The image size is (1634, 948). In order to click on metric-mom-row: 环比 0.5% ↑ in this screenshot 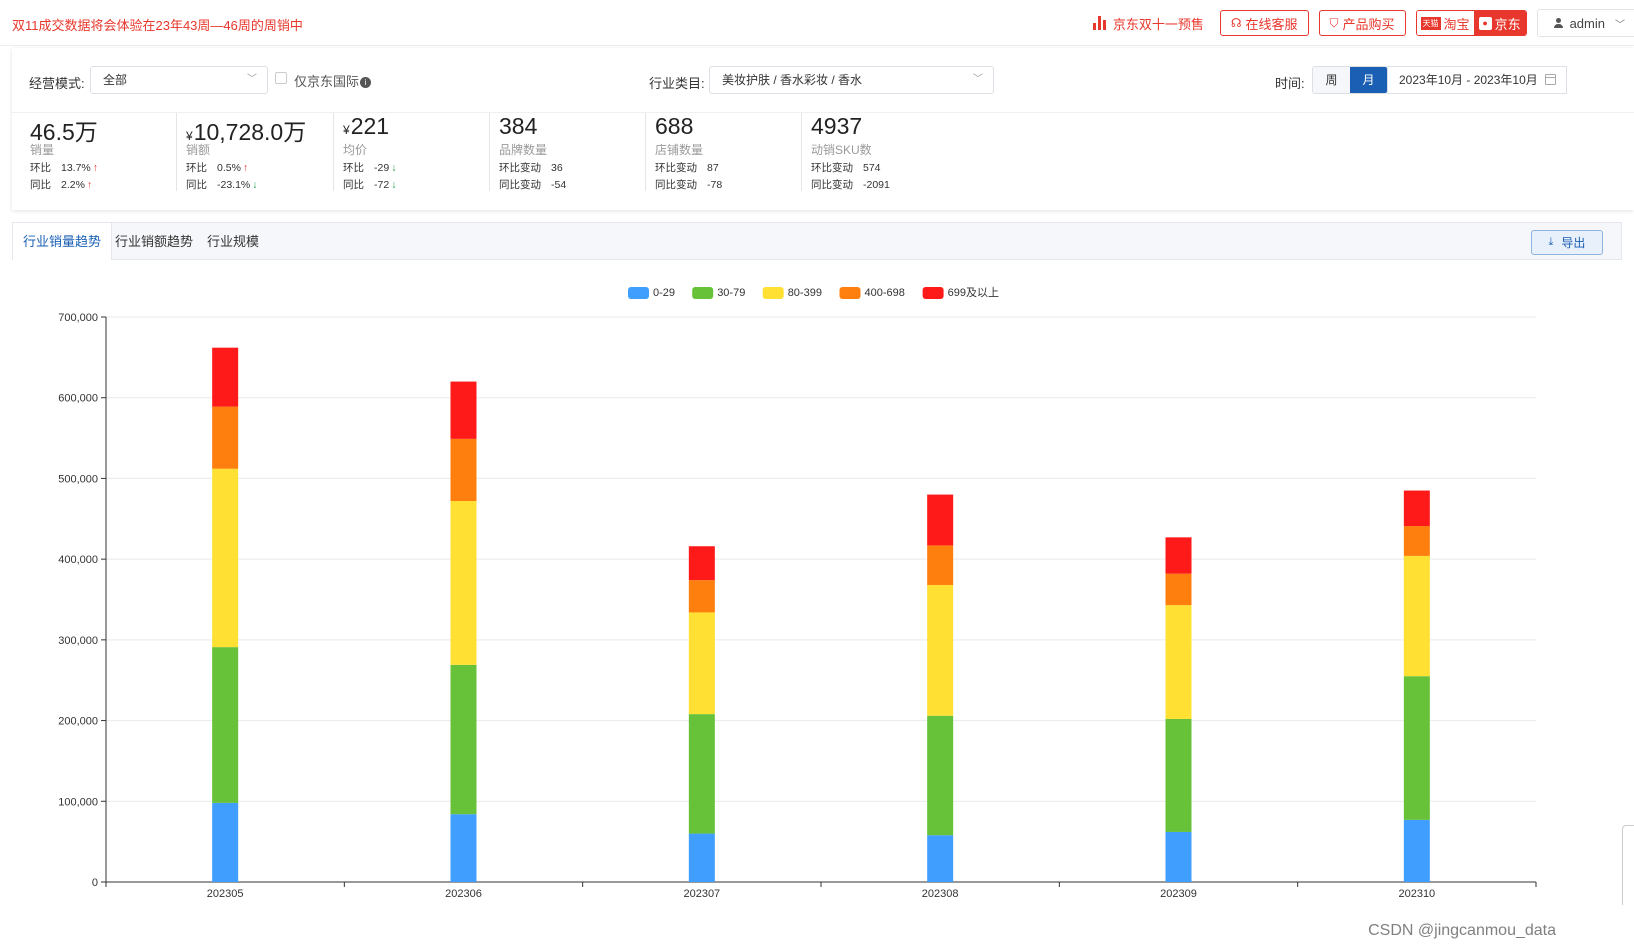, I will do `click(217, 167)`.